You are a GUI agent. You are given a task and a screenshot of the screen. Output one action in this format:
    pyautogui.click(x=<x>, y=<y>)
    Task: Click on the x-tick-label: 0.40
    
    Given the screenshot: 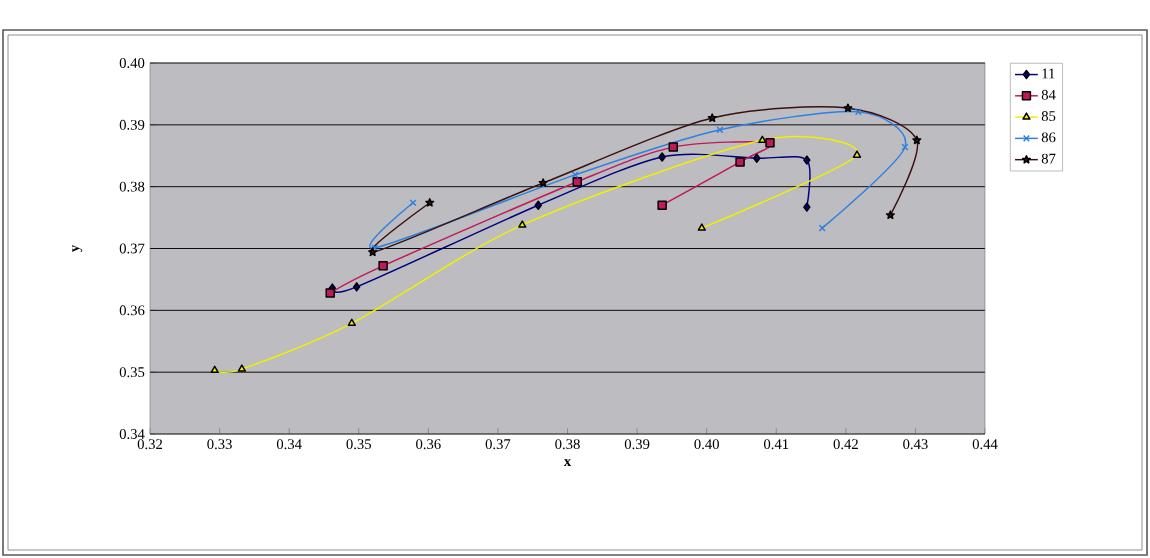 What is the action you would take?
    pyautogui.click(x=706, y=444)
    